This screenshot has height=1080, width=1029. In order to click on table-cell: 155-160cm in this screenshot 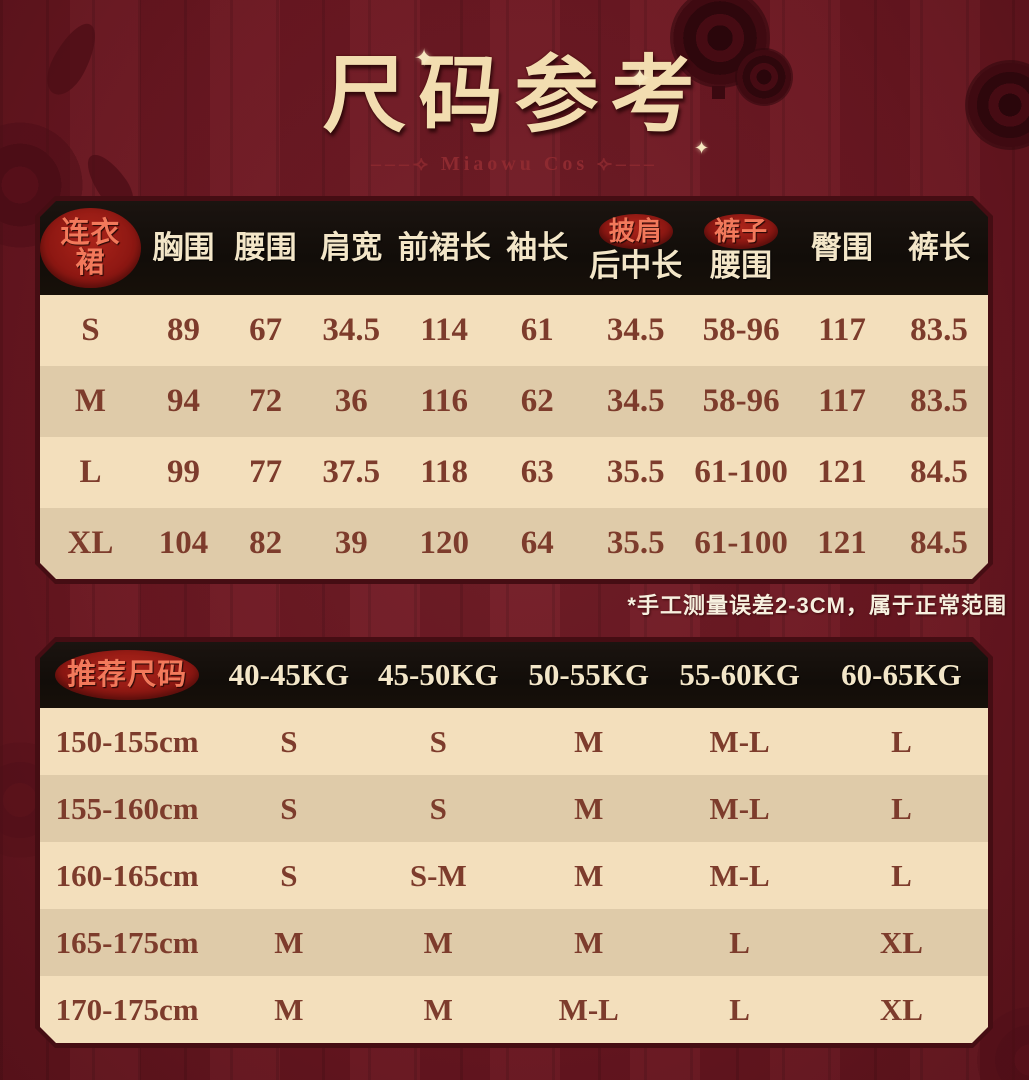, I will do `click(127, 808)`.